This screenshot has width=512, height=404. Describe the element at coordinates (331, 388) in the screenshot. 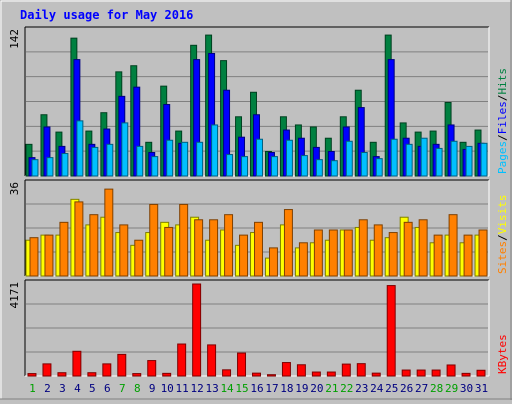

I see `x-tick-label-day-21: 21` at that location.